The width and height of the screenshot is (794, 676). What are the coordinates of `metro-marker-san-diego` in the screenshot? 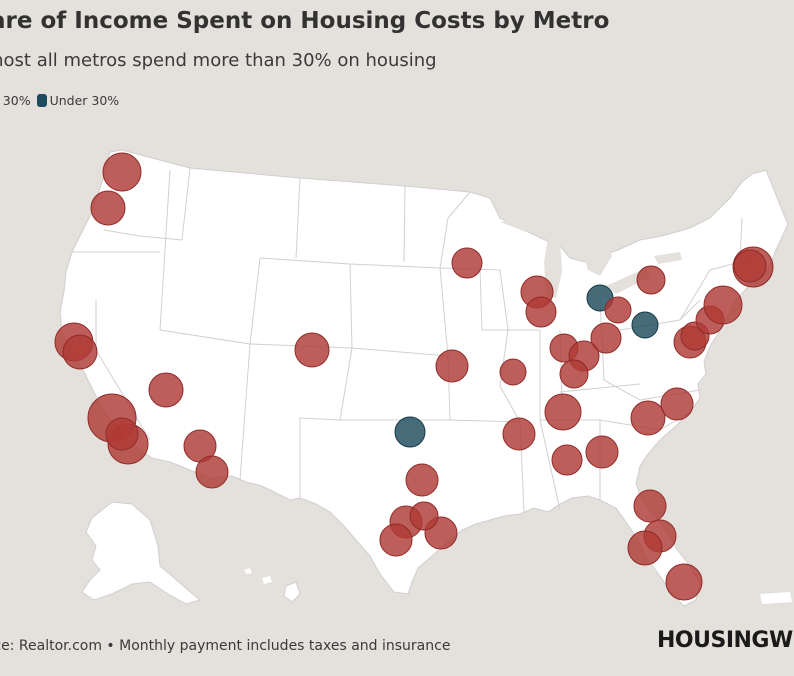 It's located at (122, 434).